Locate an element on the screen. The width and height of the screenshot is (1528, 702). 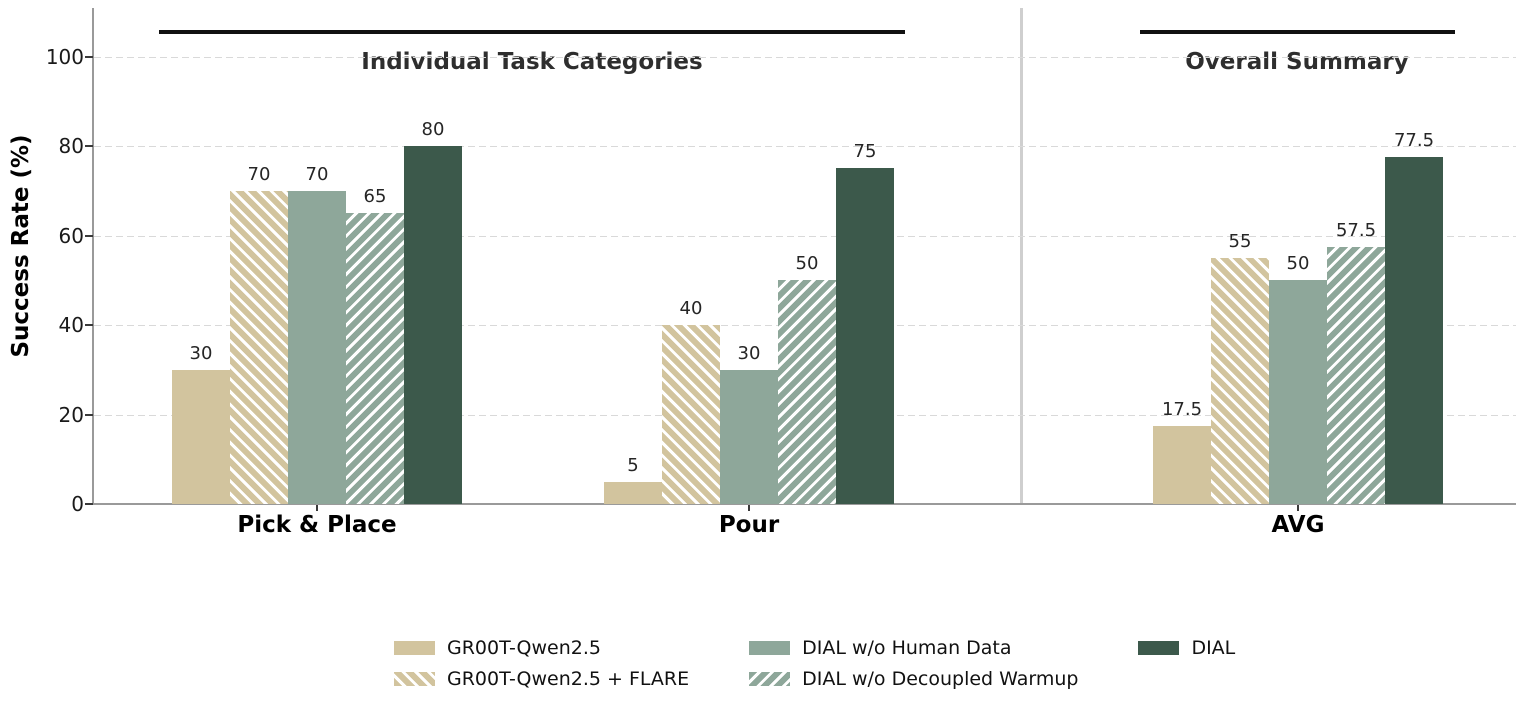
bar-dial-pick-place is located at coordinates (433, 325).